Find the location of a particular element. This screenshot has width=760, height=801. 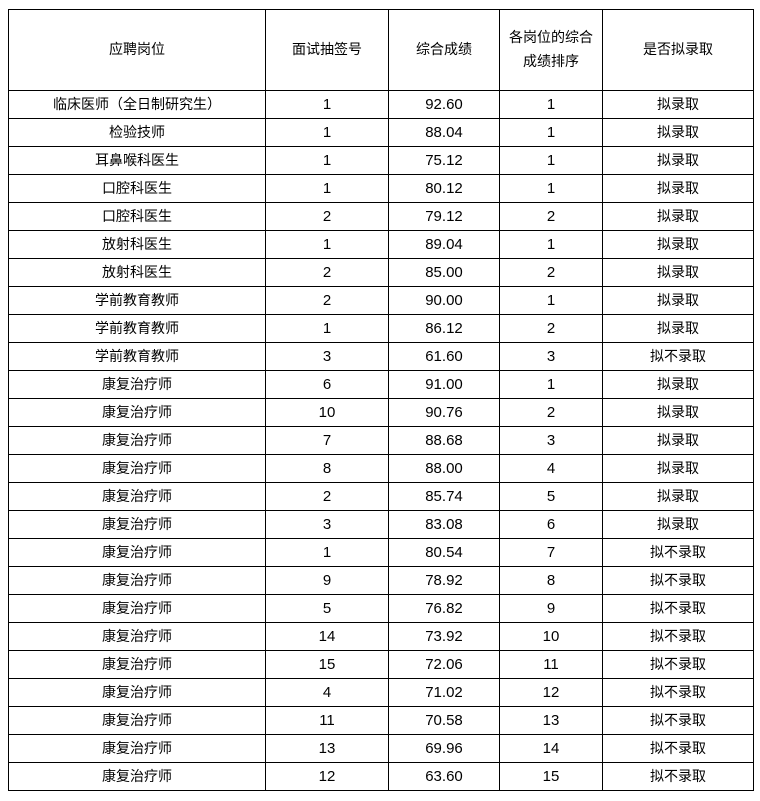

cell-total-score: 61.60 is located at coordinates (444, 356).